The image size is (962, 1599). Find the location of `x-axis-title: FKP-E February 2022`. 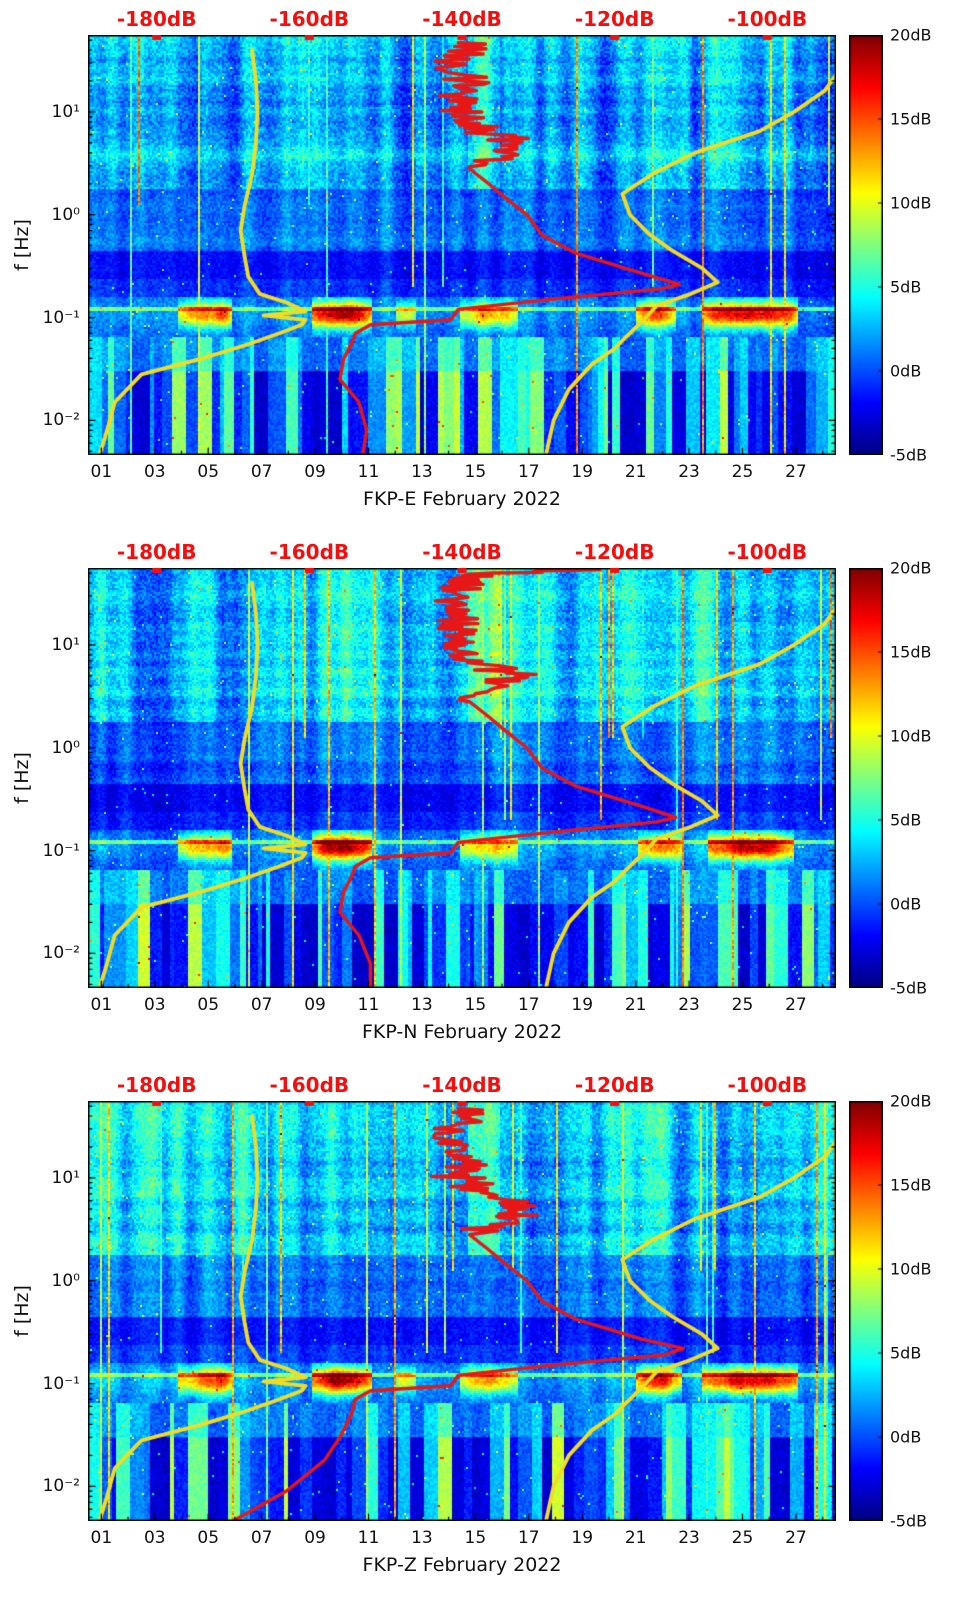

x-axis-title: FKP-E February 2022 is located at coordinates (462, 499).